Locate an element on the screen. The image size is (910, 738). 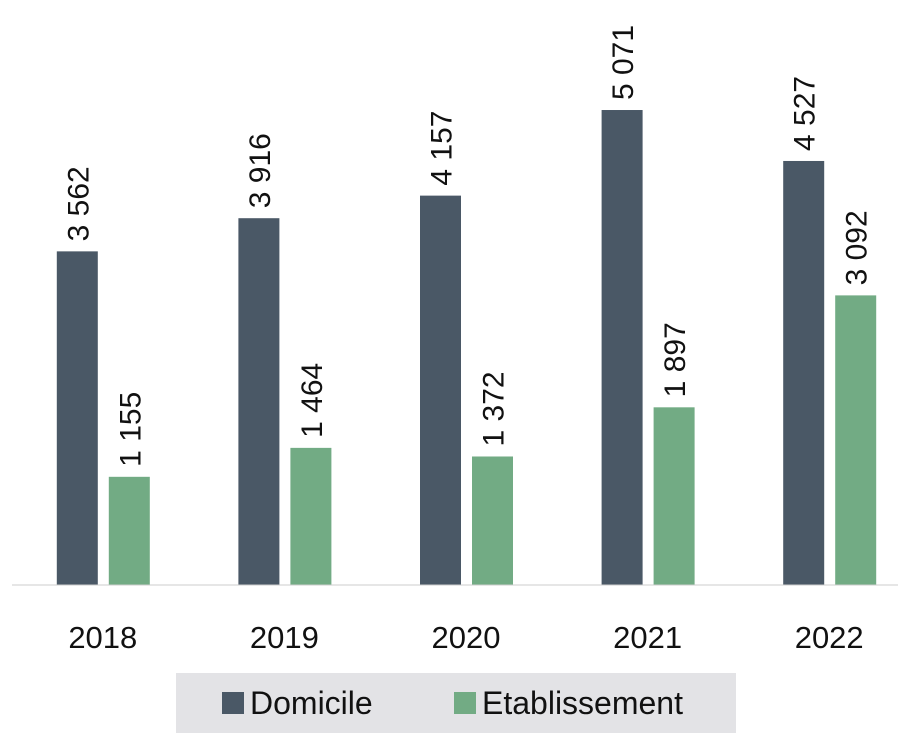
data-label: 4 157 is located at coordinates (442, 148).